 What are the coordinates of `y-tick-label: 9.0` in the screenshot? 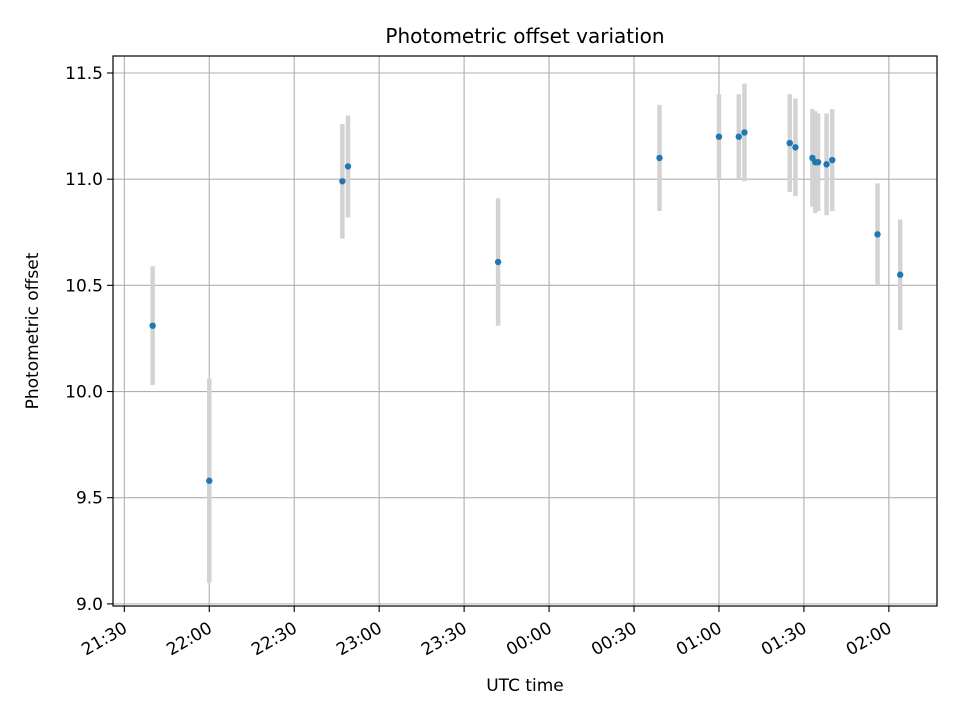 It's located at (89, 605).